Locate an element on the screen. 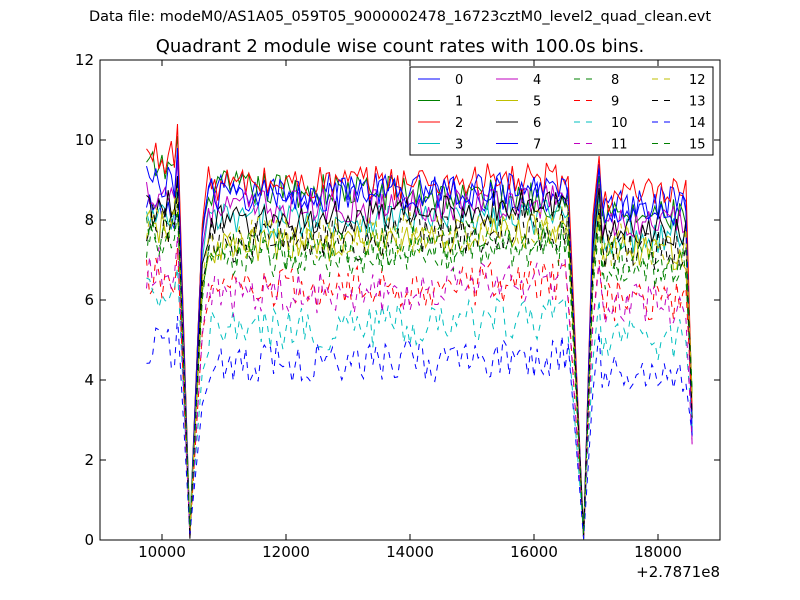 Image resolution: width=800 pixels, height=600 pixels. legend-frame is located at coordinates (561, 111).